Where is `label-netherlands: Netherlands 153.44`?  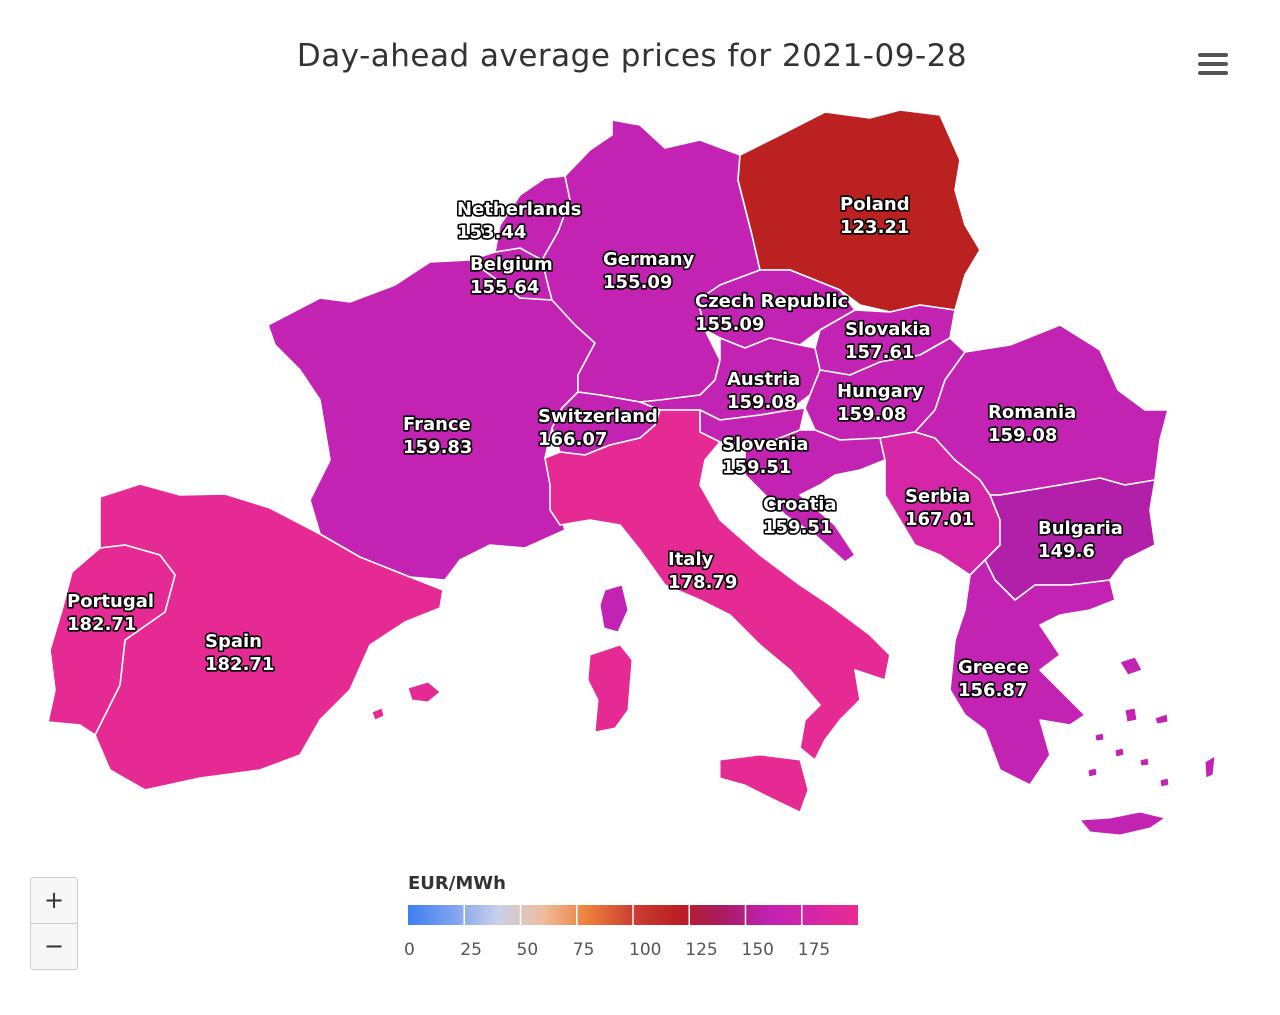
label-netherlands: Netherlands 153.44 is located at coordinates (519, 220).